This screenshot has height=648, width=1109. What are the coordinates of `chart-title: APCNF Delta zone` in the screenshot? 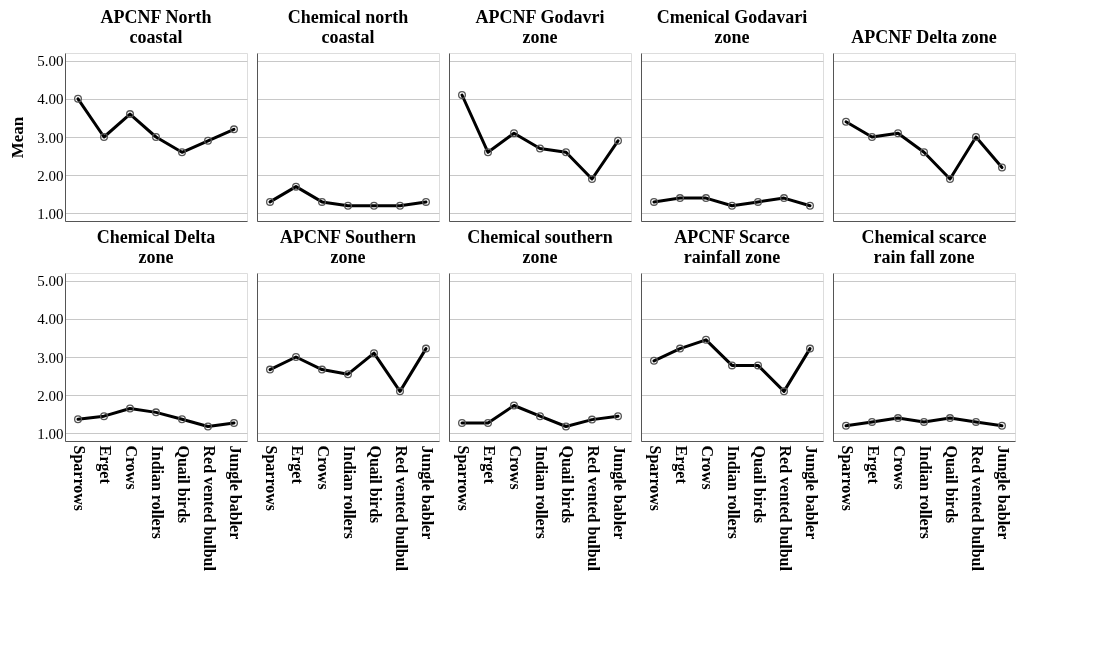 It's located at (924, 37).